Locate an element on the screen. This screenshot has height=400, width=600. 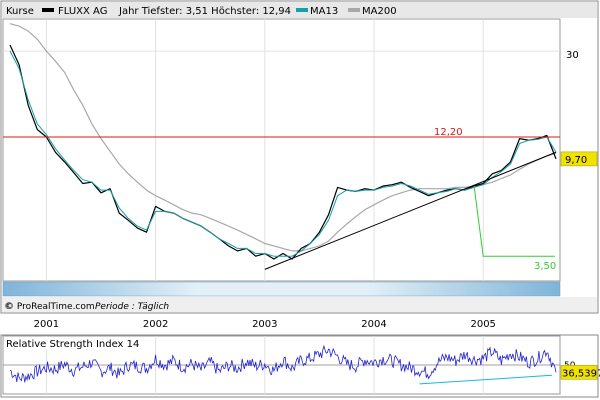
legend-ma200-swatch is located at coordinates (354, 10).